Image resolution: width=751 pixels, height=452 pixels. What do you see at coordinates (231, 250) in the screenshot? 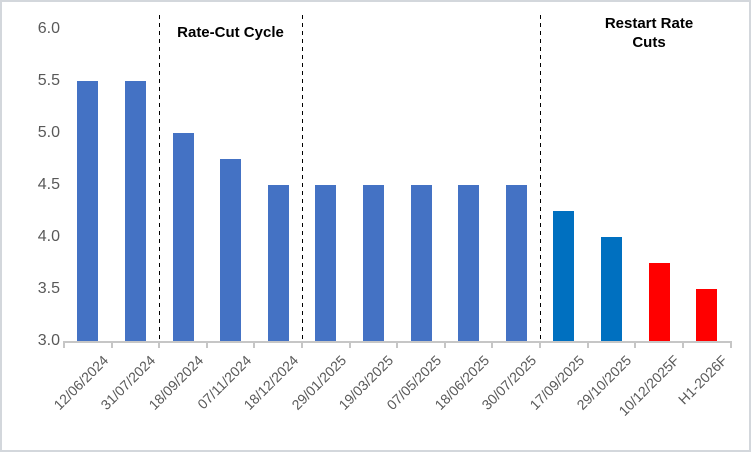
I see `bar-07/11/2024` at bounding box center [231, 250].